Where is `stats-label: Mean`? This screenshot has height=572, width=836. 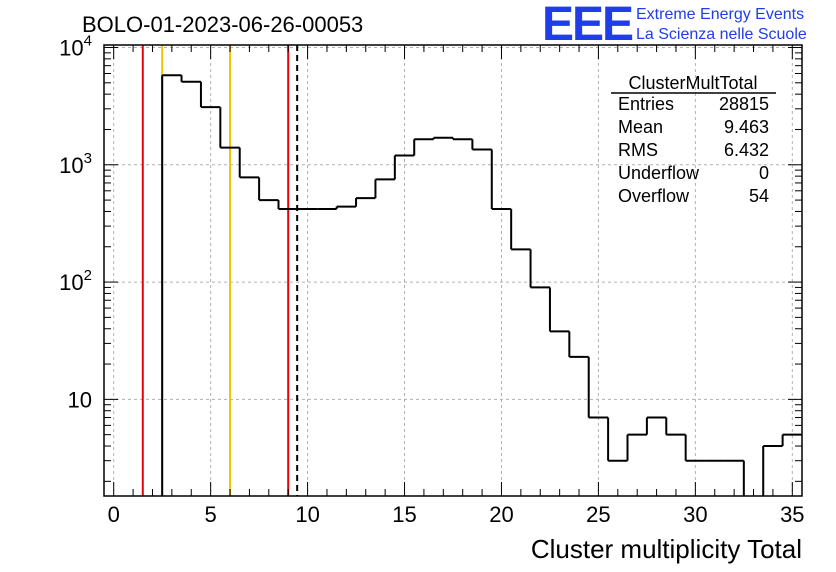 stats-label: Mean is located at coordinates (640, 127).